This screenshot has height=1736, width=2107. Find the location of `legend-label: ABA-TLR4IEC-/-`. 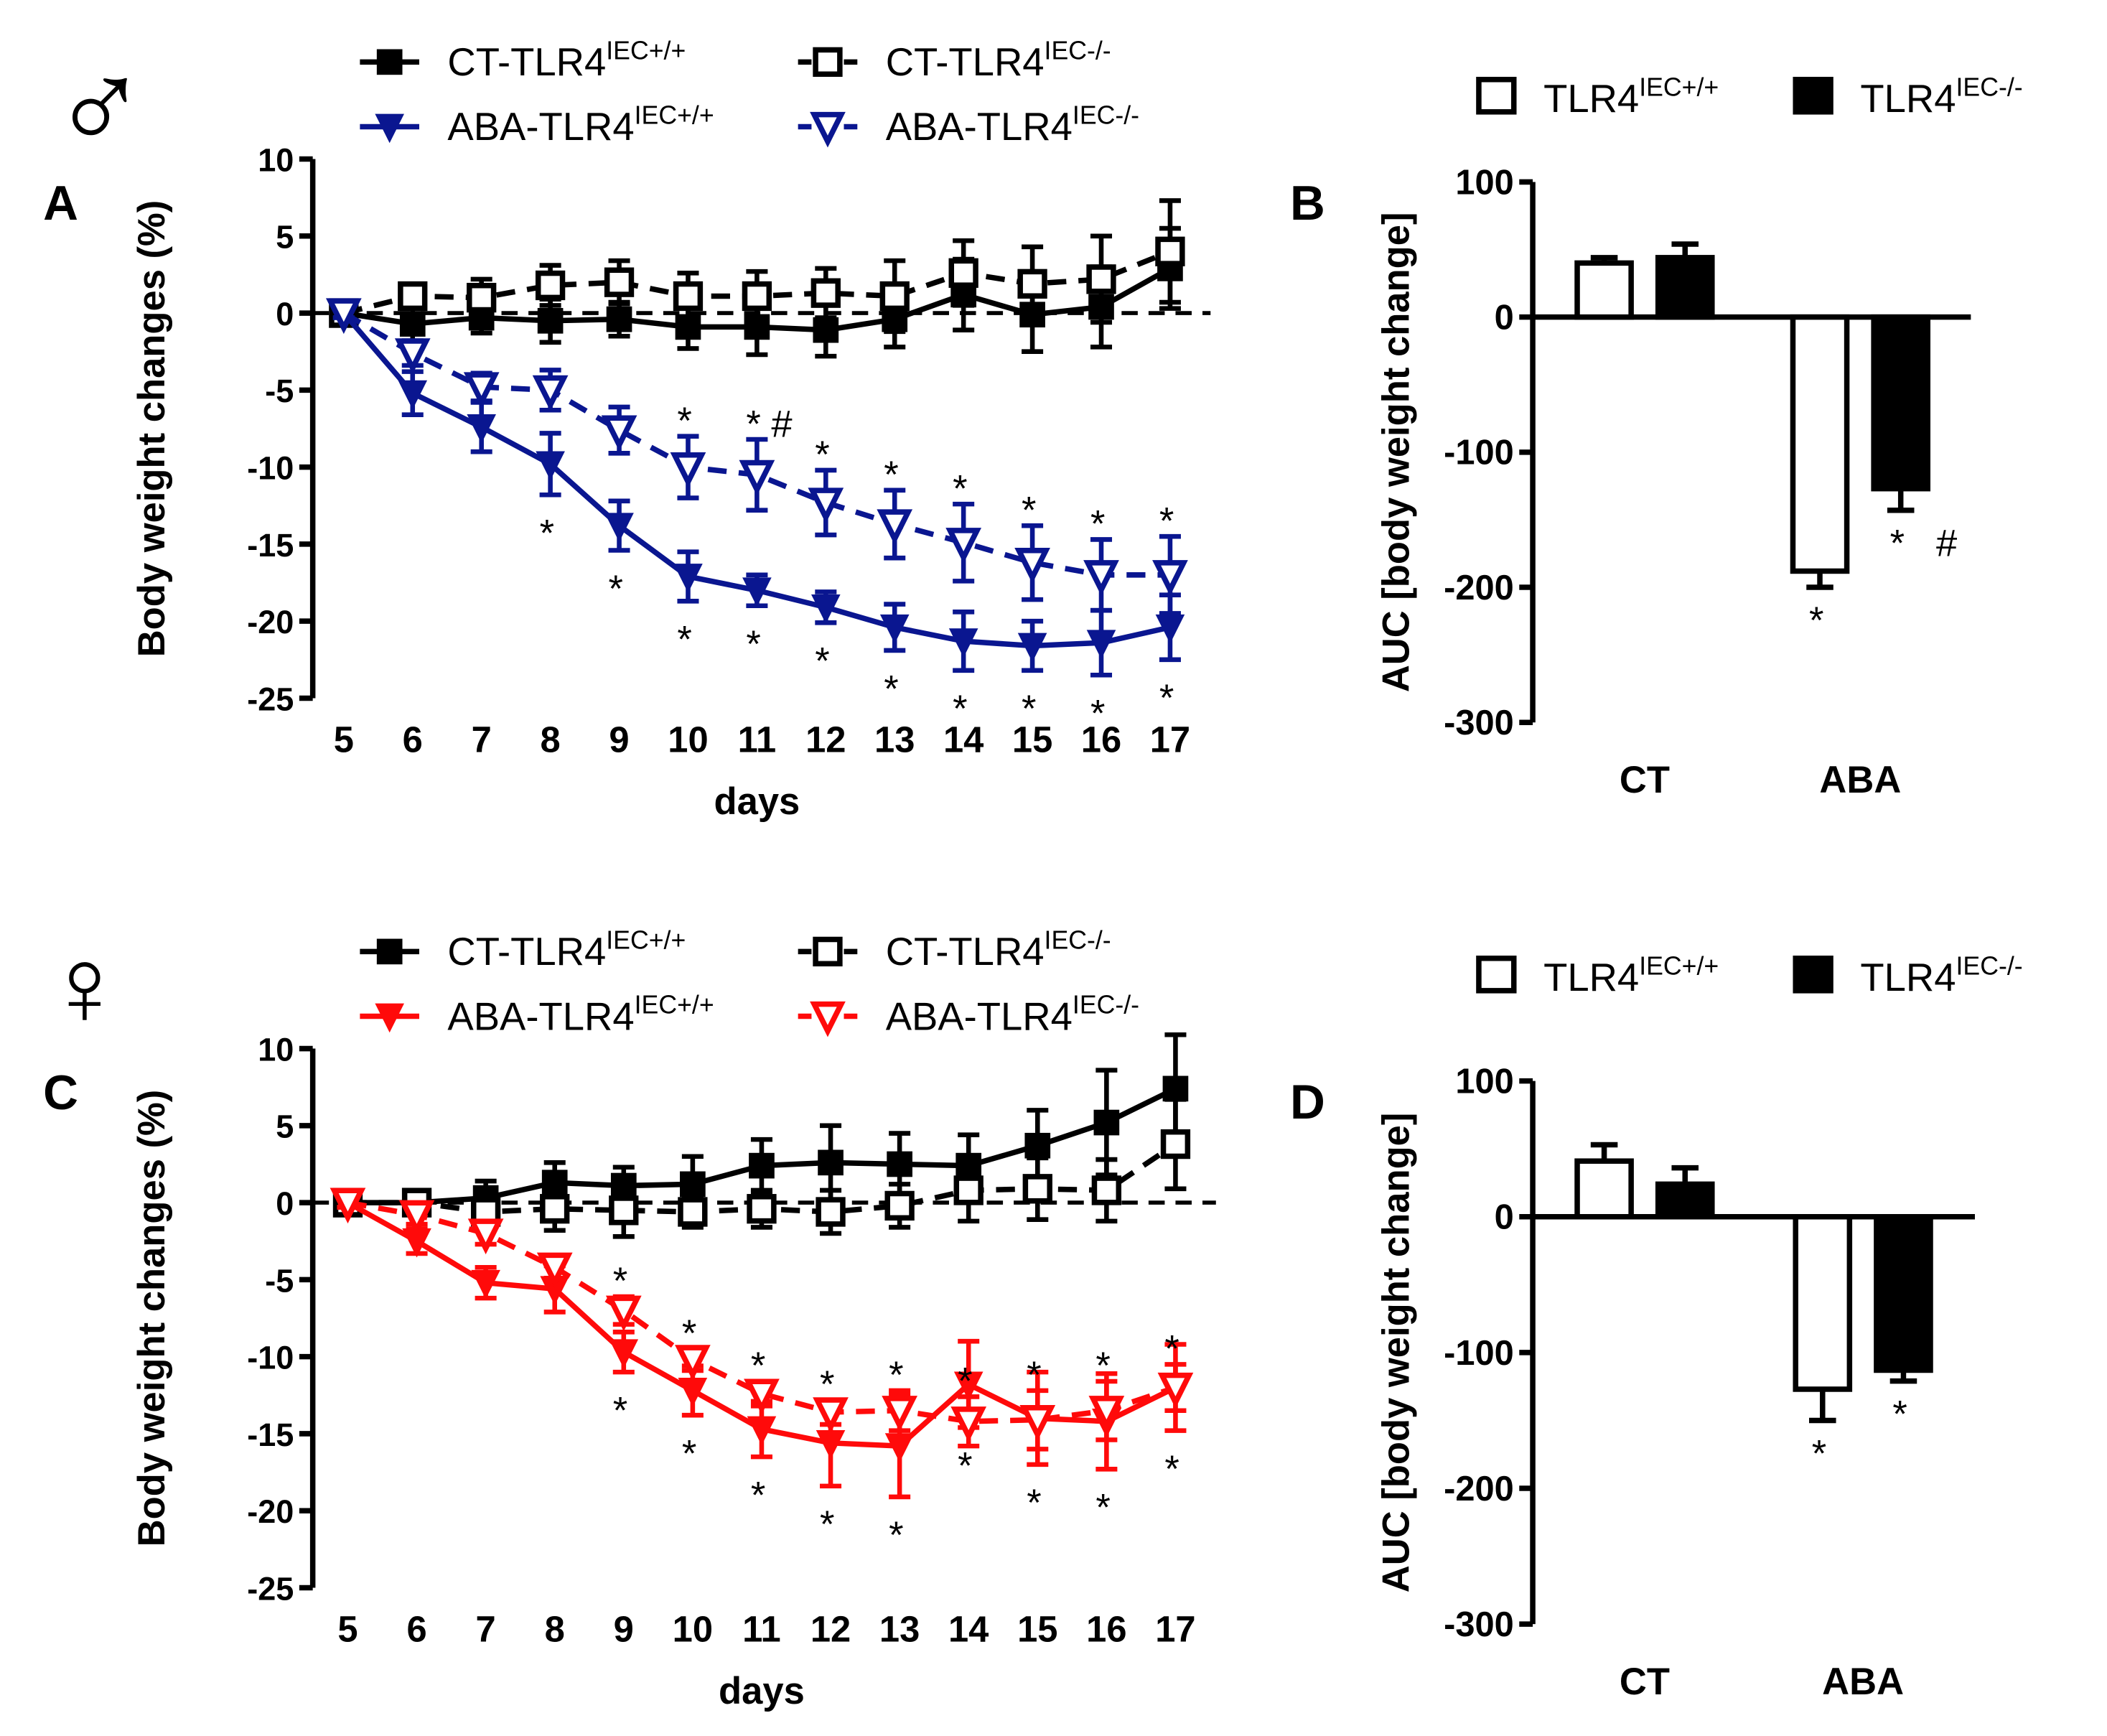

legend-label: ABA-TLR4IEC-/- is located at coordinates (1012, 125).